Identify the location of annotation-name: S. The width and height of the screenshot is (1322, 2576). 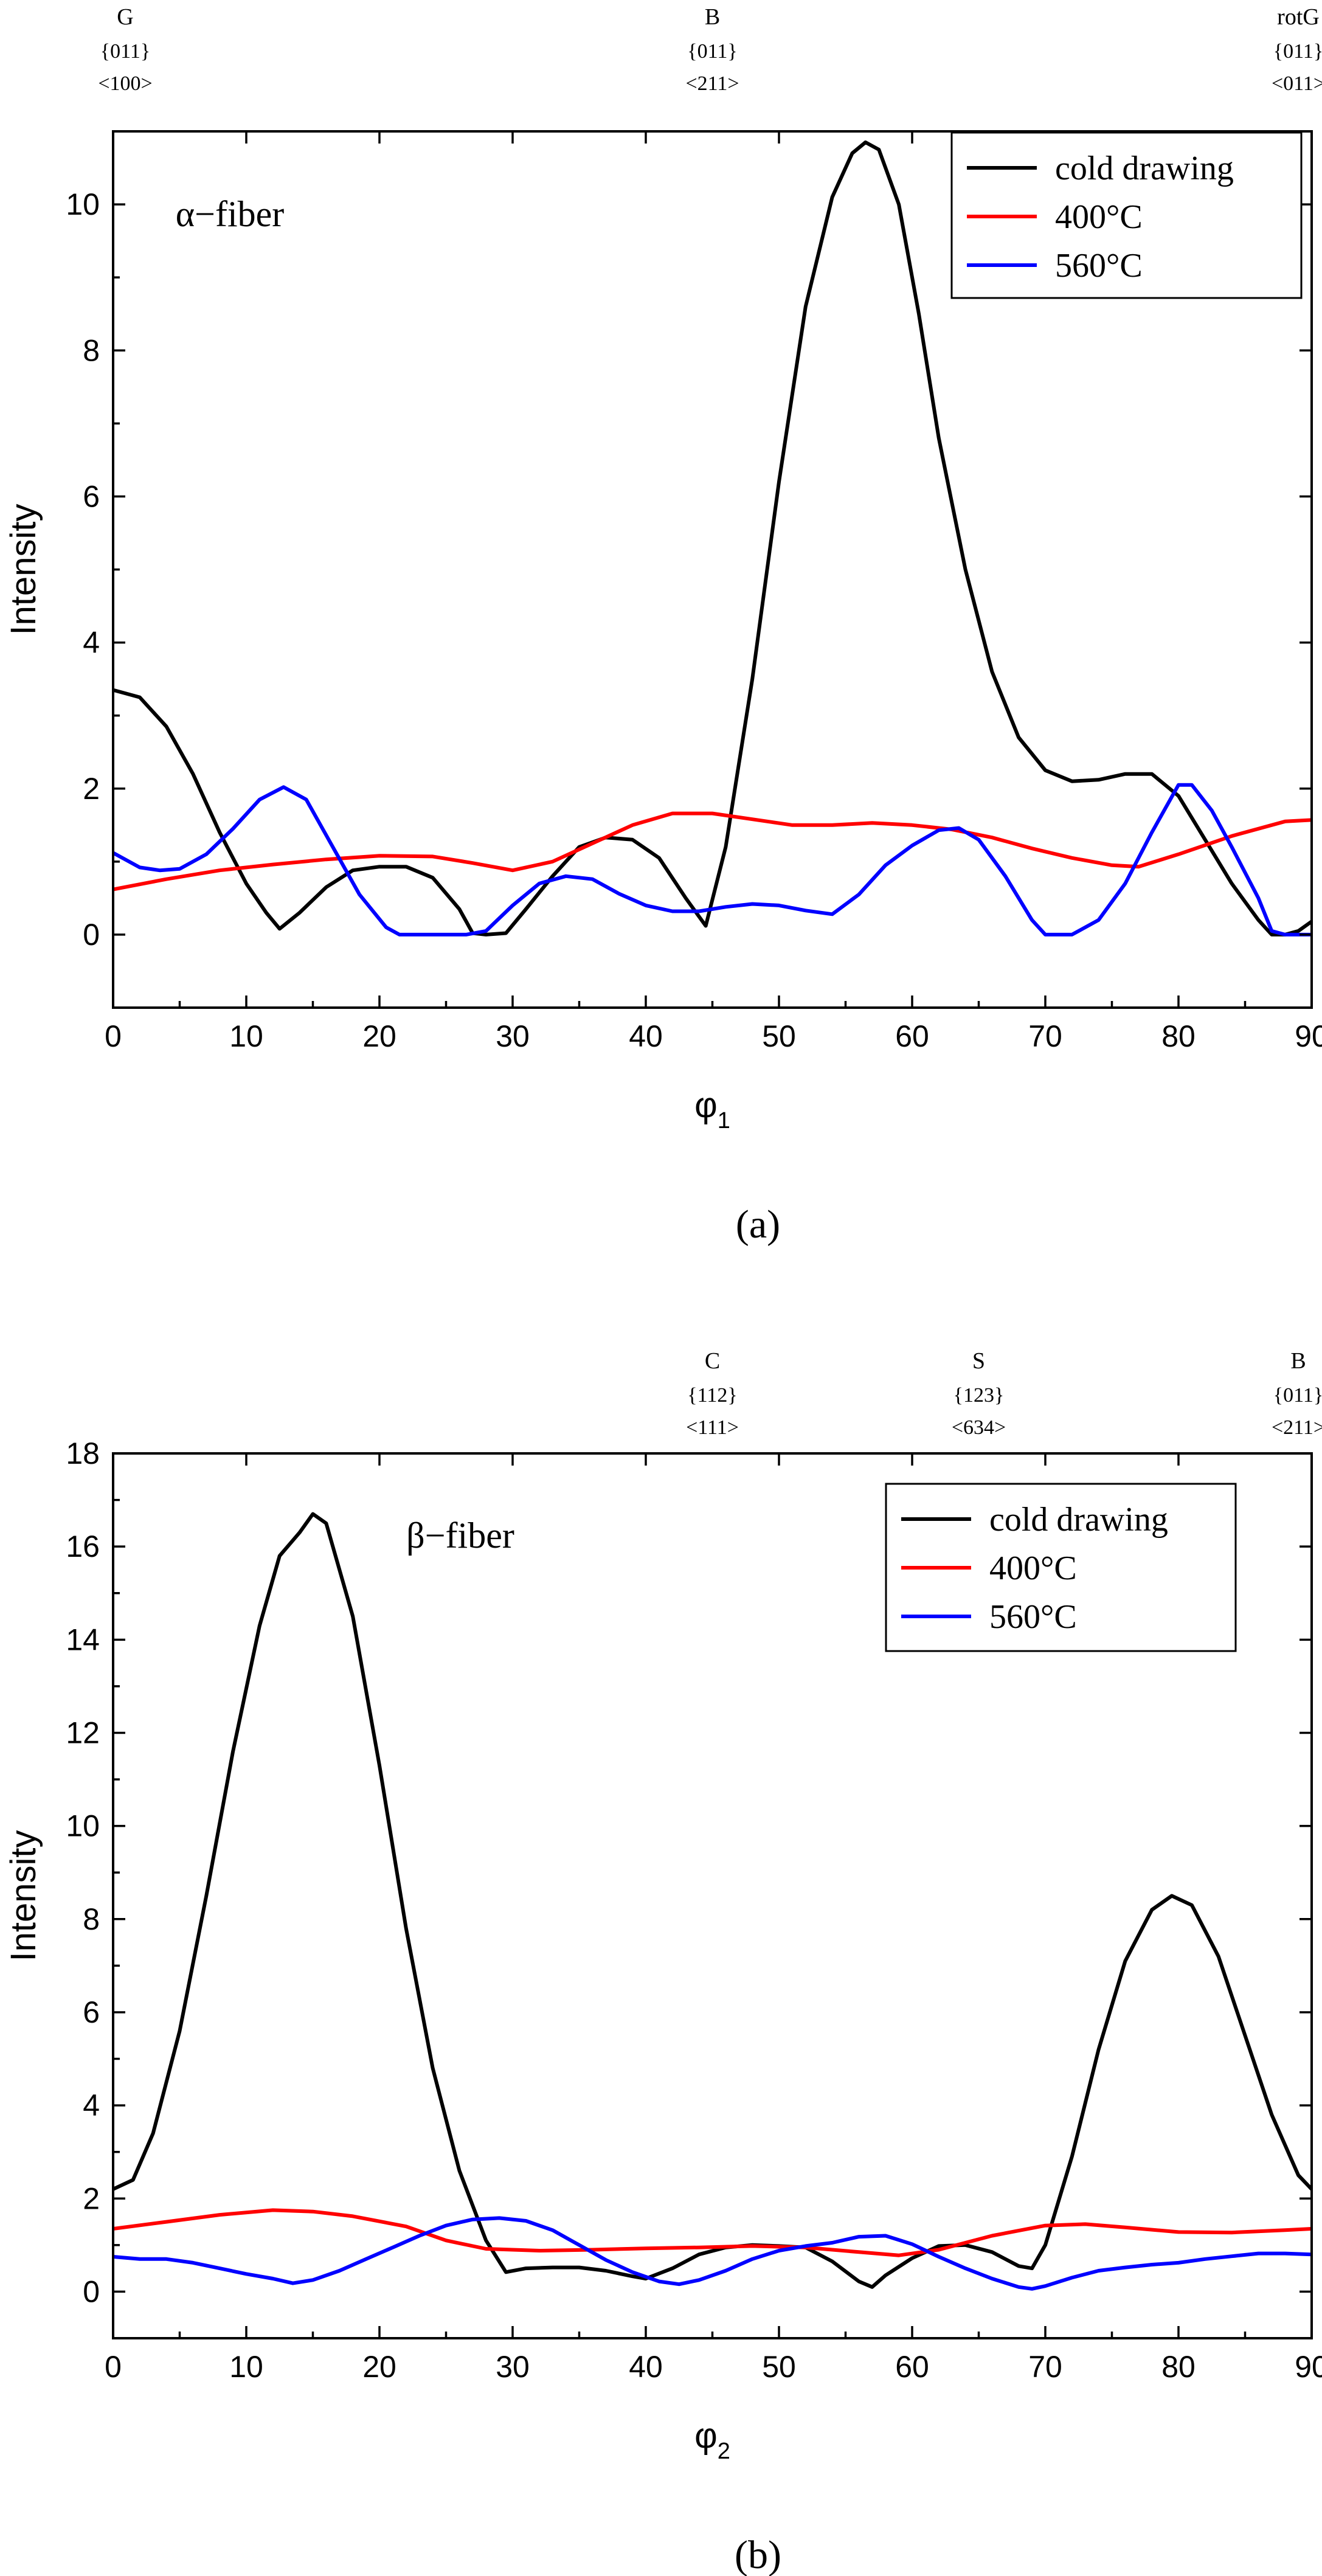
(979, 1361).